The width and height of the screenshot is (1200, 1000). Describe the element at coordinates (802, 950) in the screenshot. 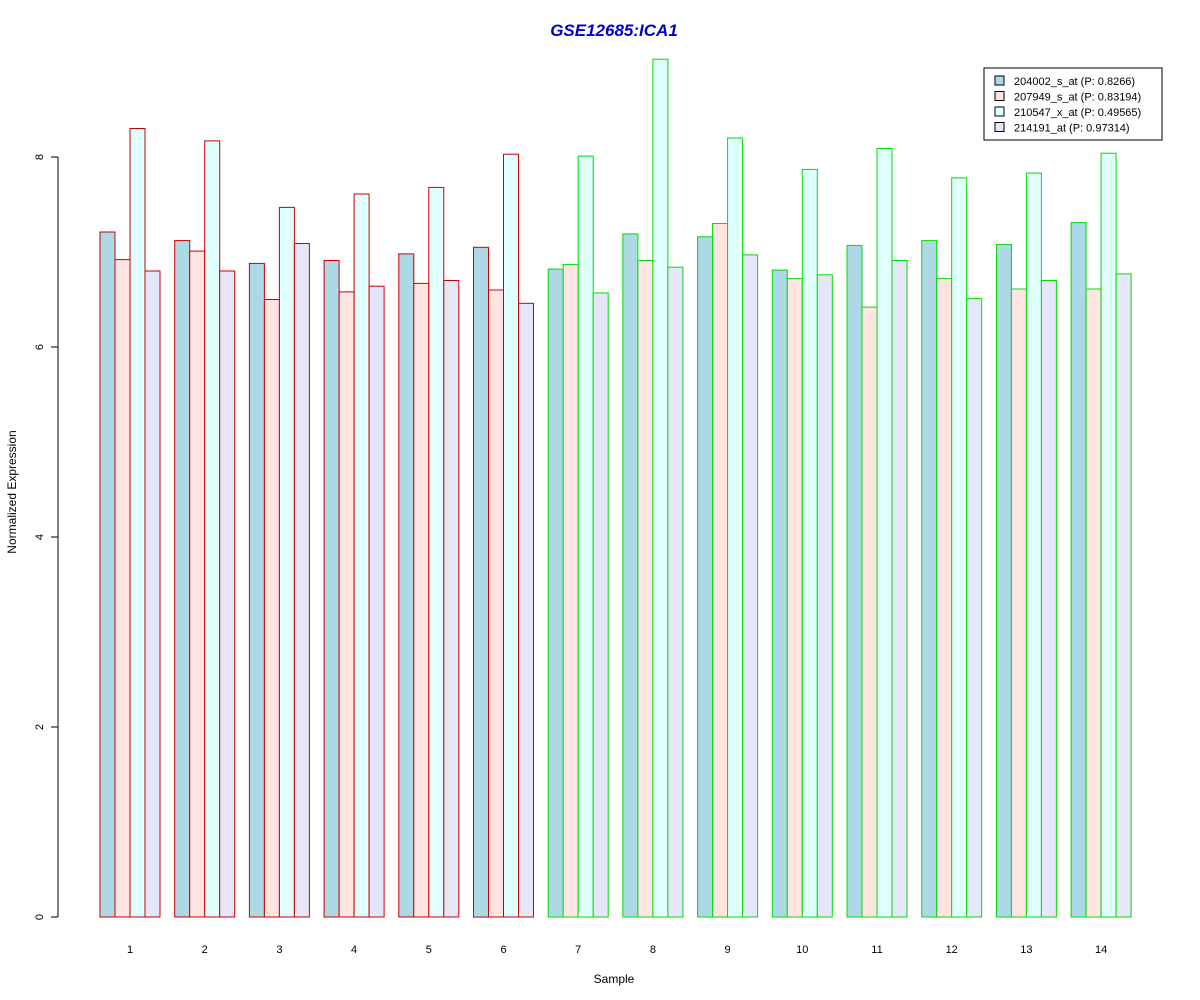

I see `x-tick-label: 10` at that location.